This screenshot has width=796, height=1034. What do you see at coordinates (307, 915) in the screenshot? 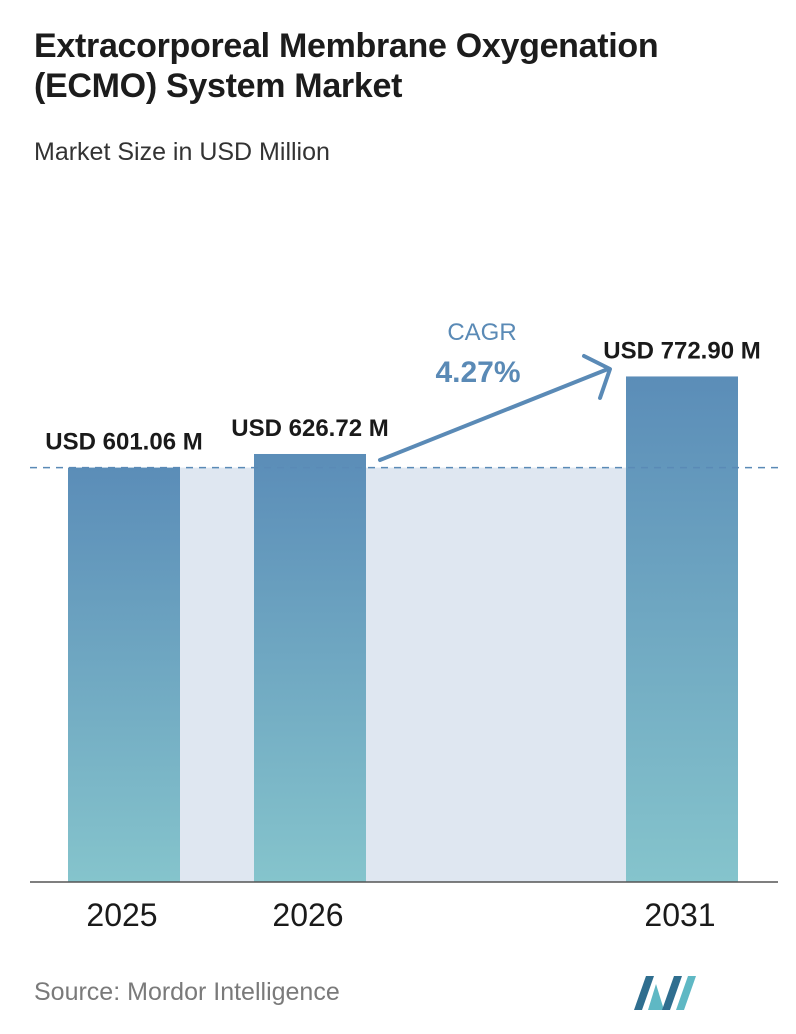
I see `x-tick-2026: 2026` at bounding box center [307, 915].